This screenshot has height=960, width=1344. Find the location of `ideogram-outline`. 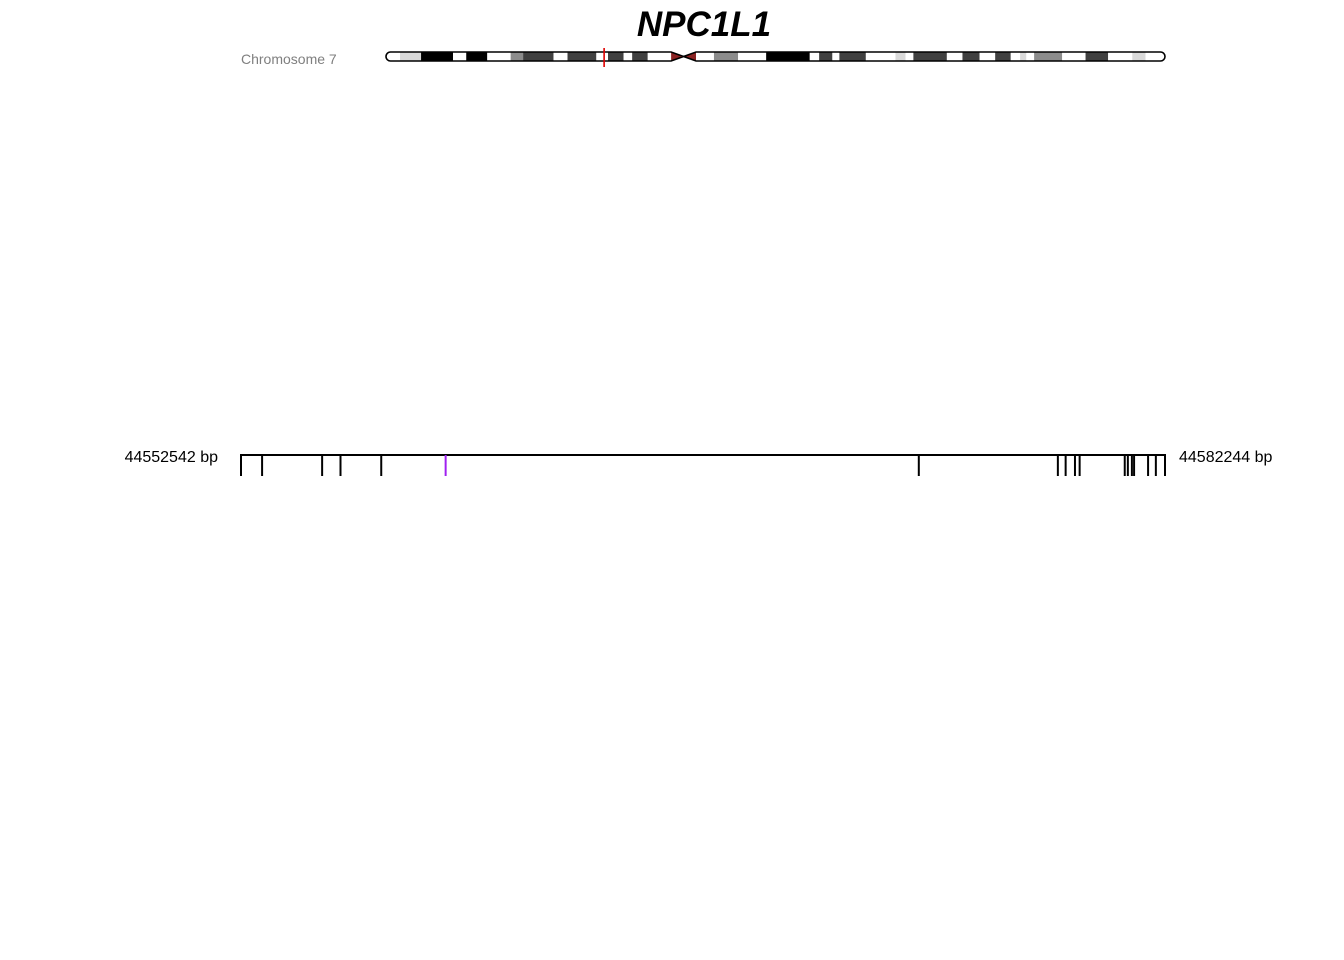

ideogram-outline is located at coordinates (775, 56).